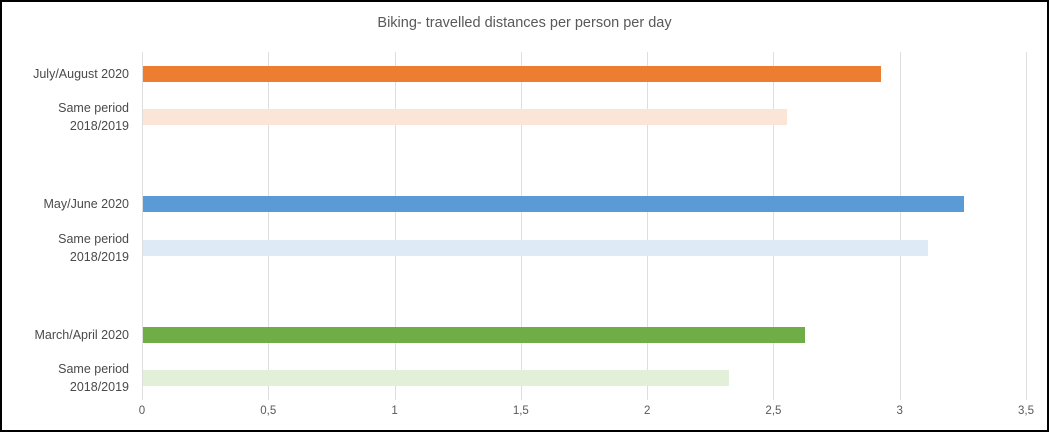  Describe the element at coordinates (512, 73) in the screenshot. I see `bar-july-august-2020` at that location.